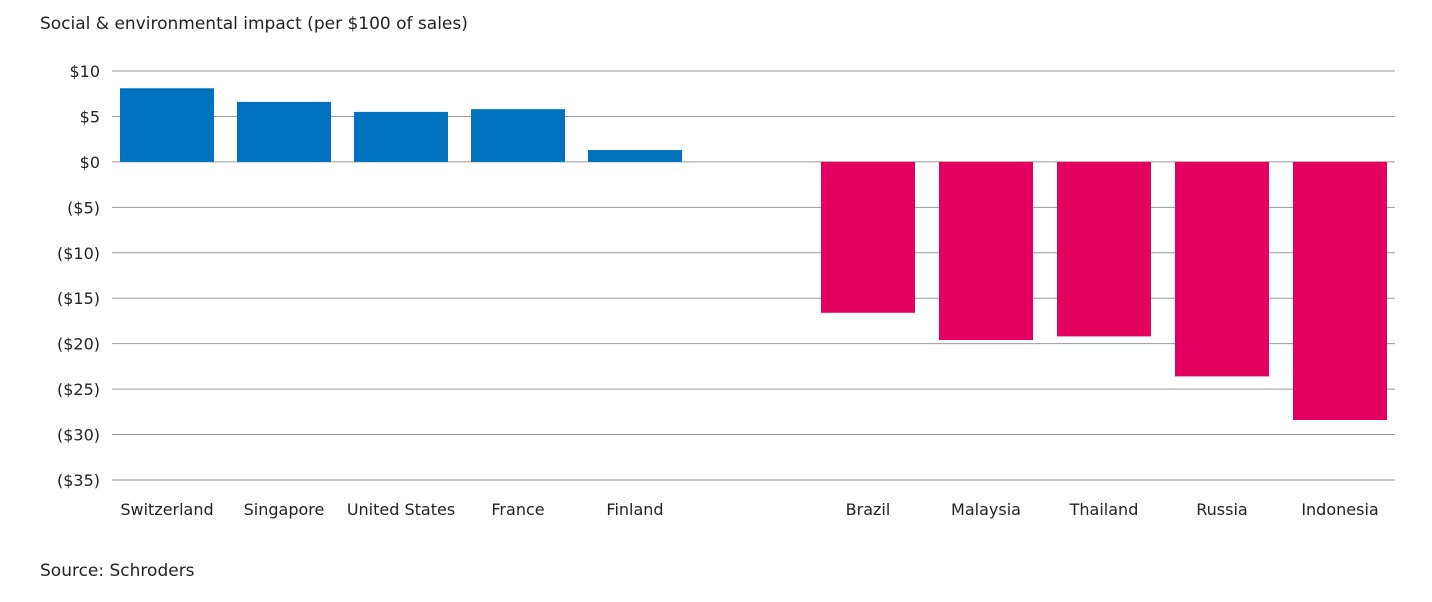 The image size is (1432, 602). What do you see at coordinates (1104, 509) in the screenshot?
I see `category-label: Thailand` at bounding box center [1104, 509].